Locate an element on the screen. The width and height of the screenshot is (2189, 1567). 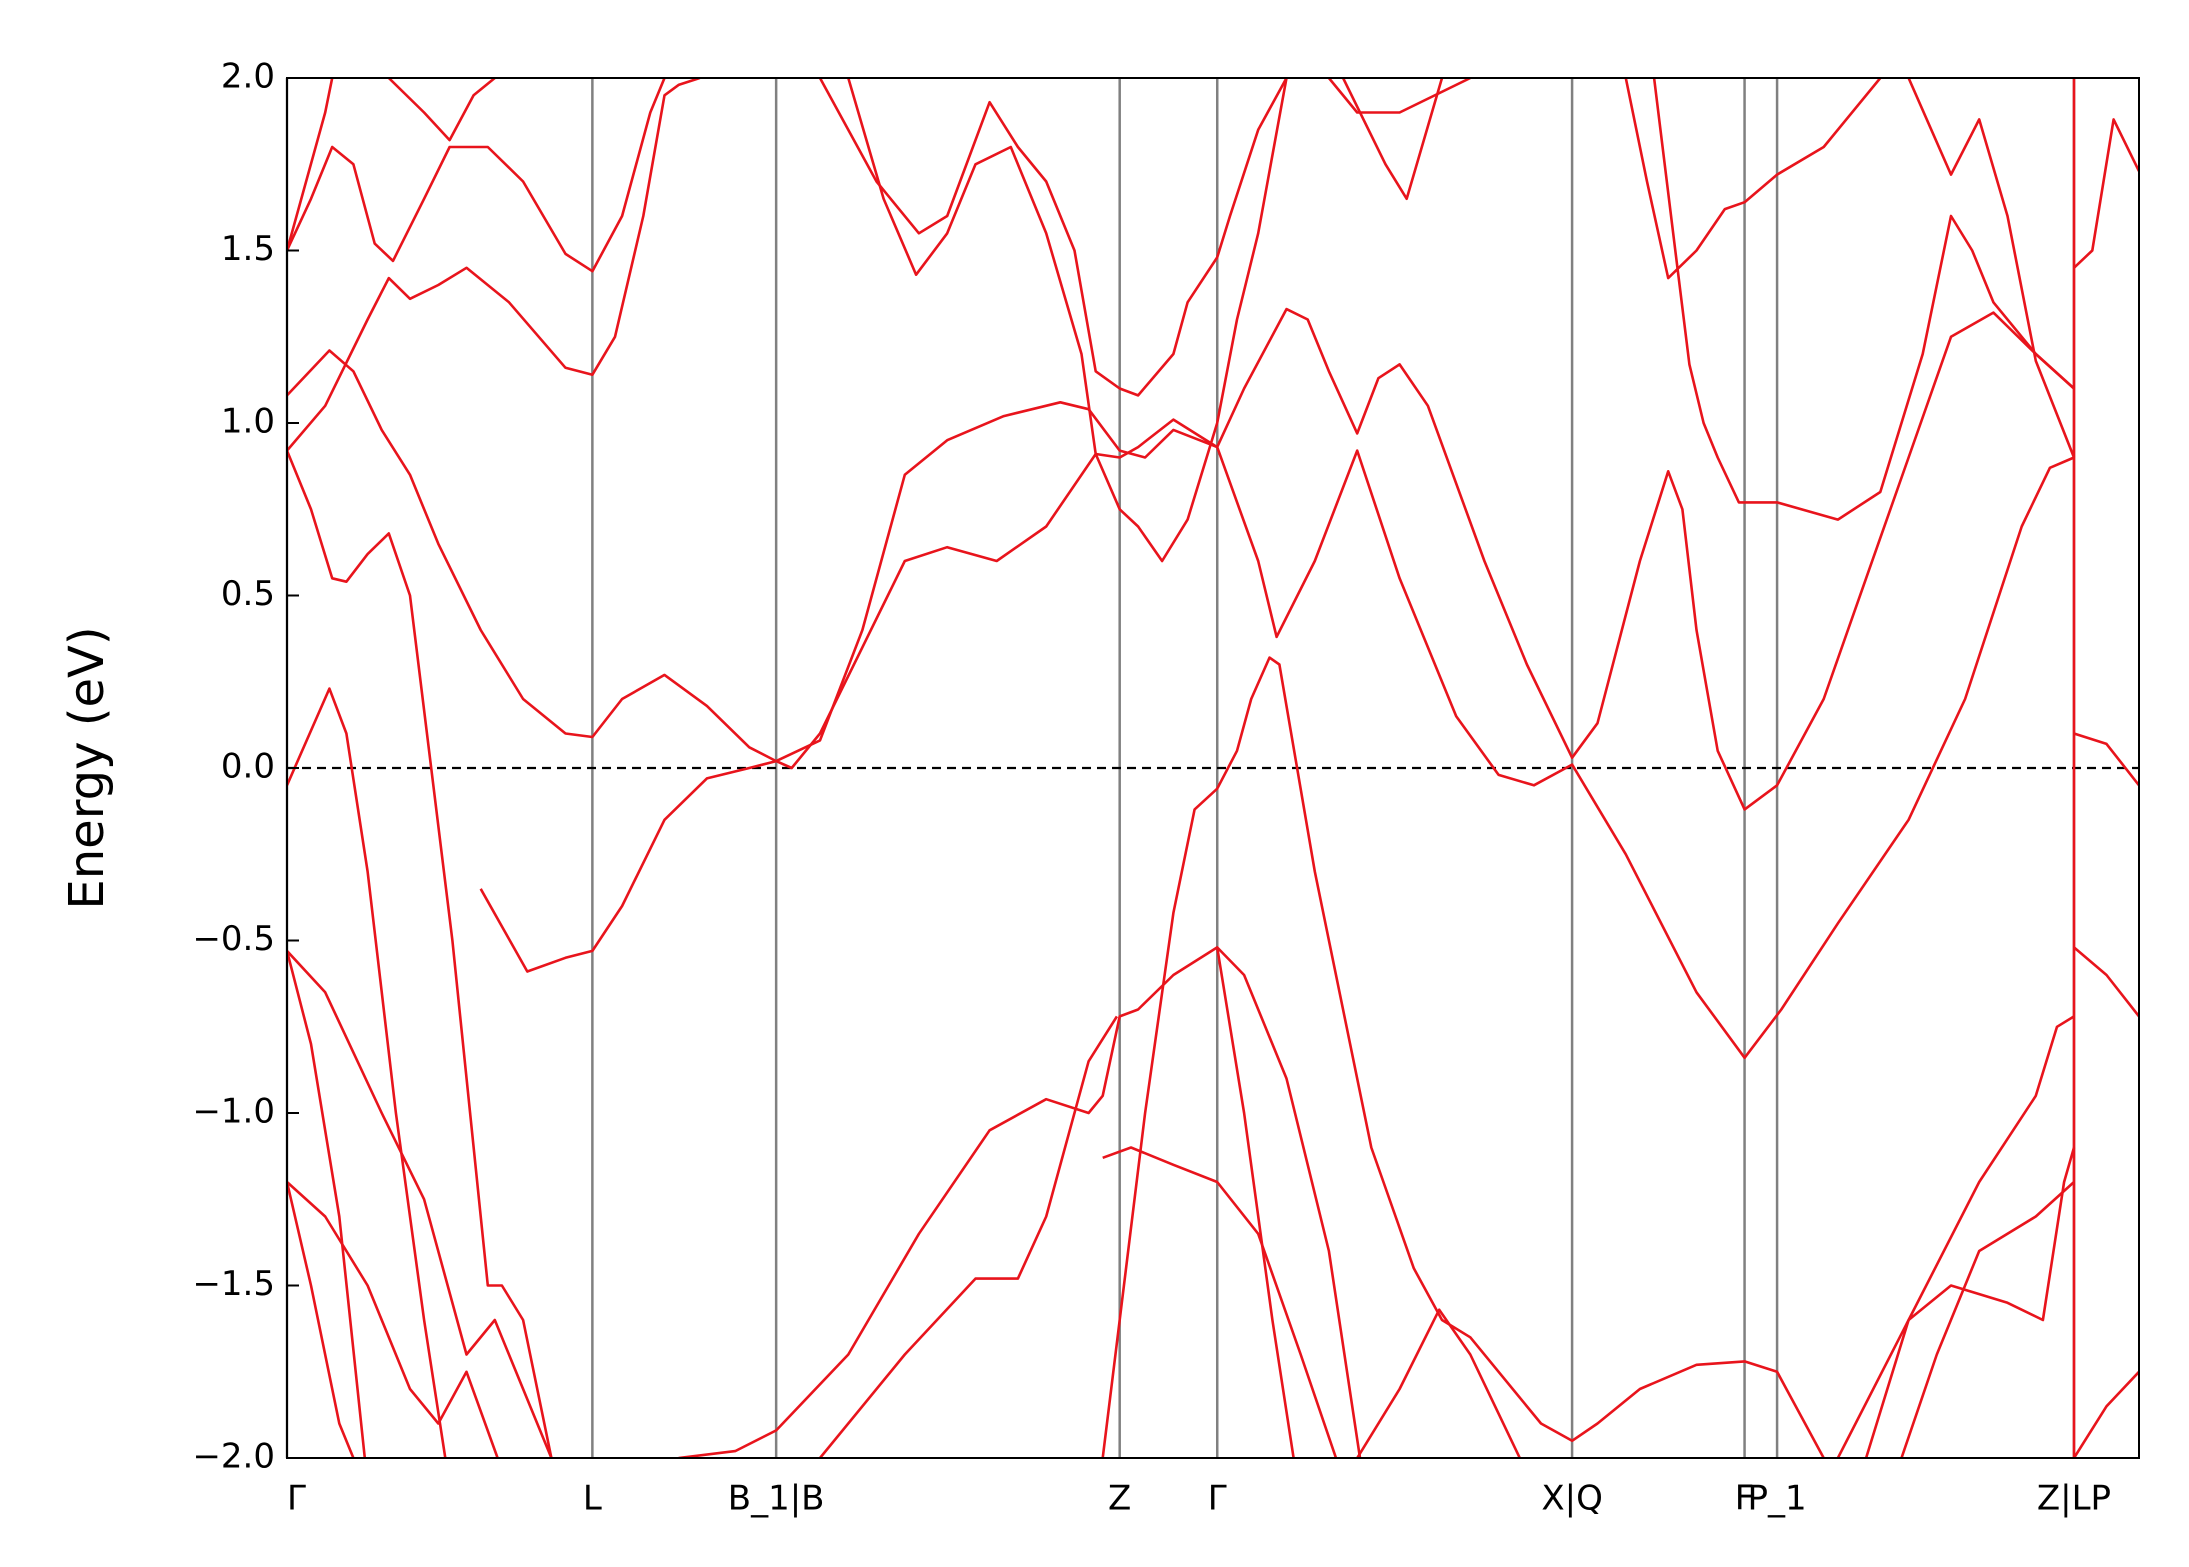
y-tick-label: 2.0 is located at coordinates (248, 77).